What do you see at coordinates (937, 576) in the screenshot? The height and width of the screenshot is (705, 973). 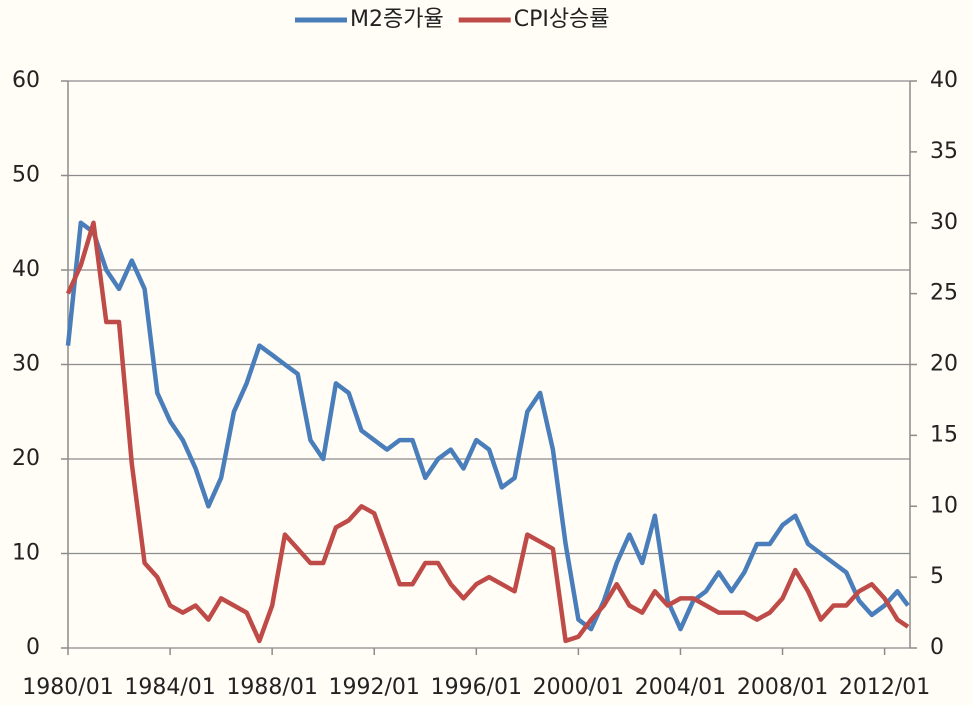 I see `y2-tick-label: 5` at bounding box center [937, 576].